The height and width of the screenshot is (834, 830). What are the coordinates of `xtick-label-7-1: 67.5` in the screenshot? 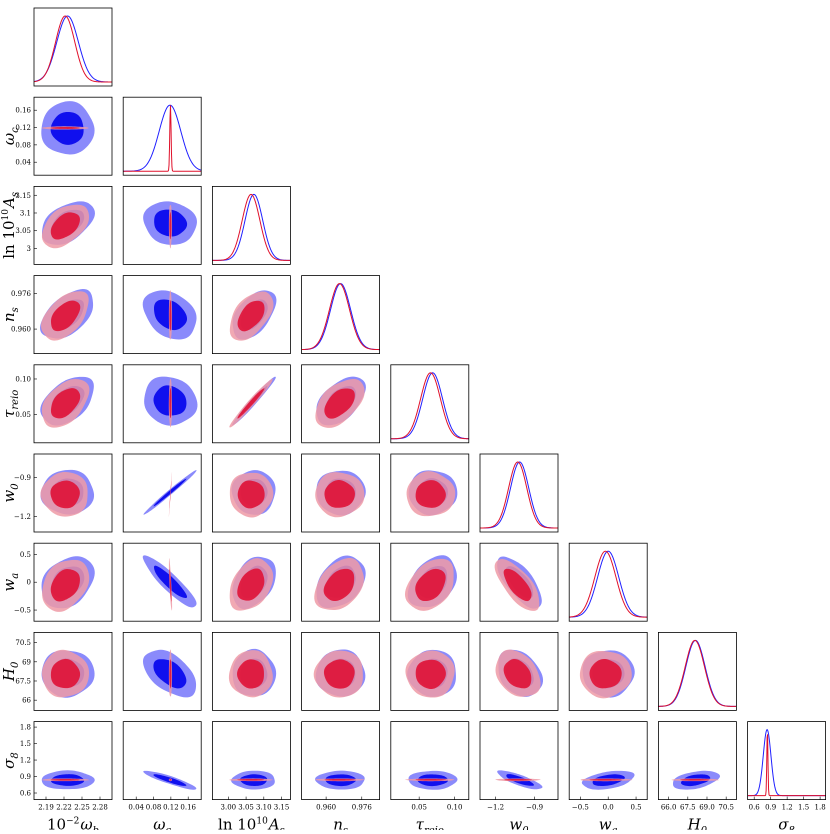 It's located at (688, 808).